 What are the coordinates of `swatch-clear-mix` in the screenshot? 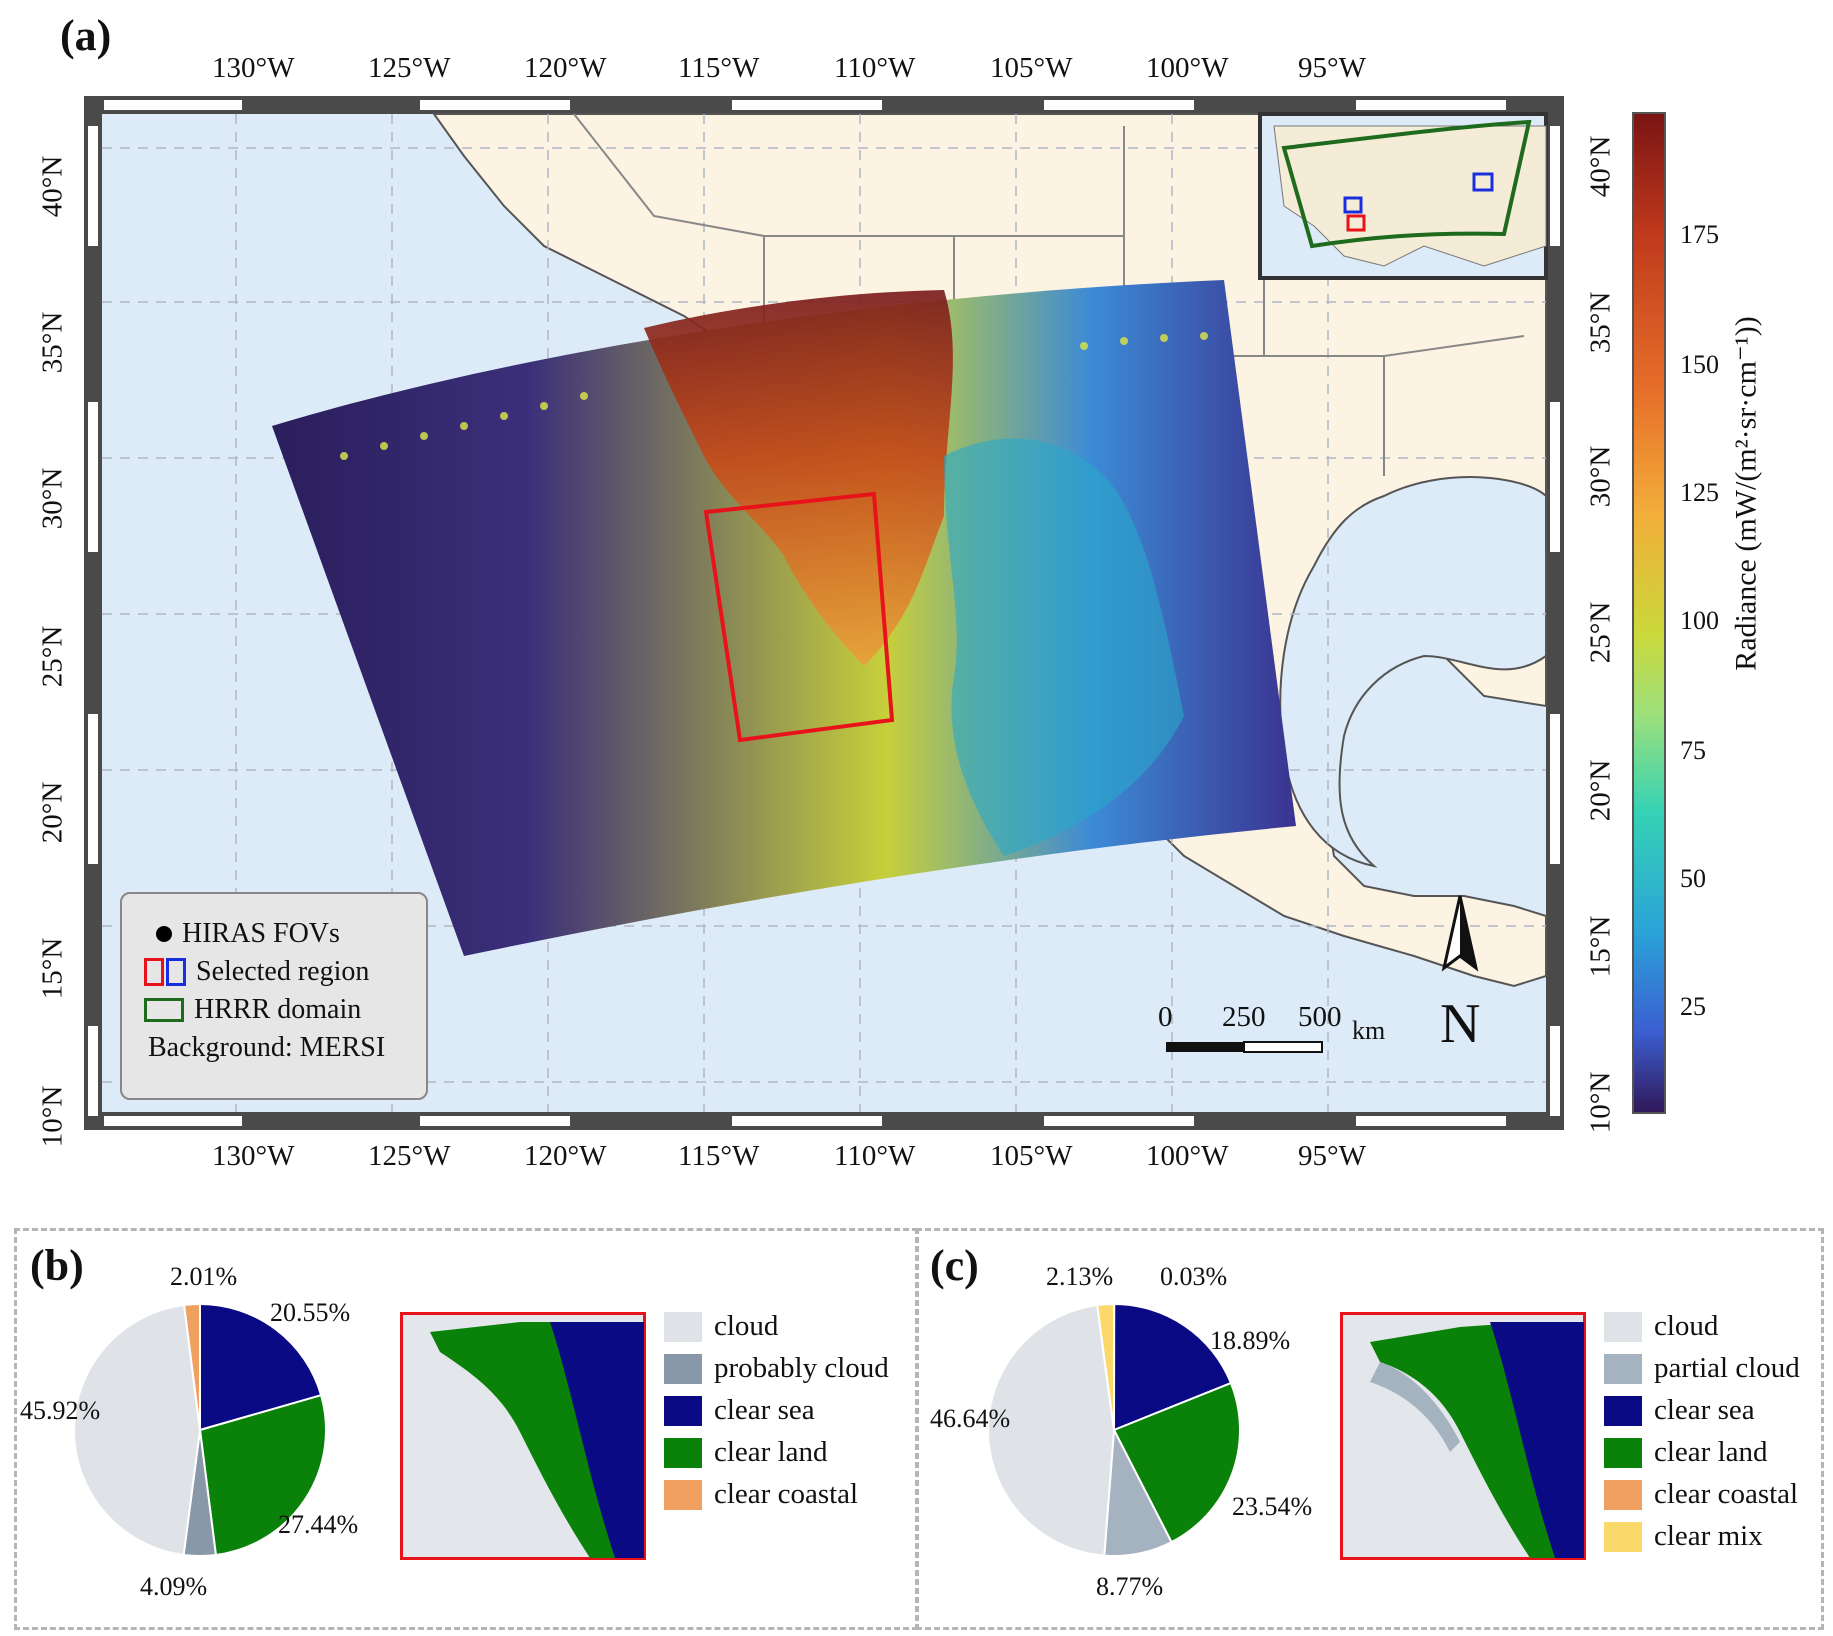 It's located at (1623, 1536).